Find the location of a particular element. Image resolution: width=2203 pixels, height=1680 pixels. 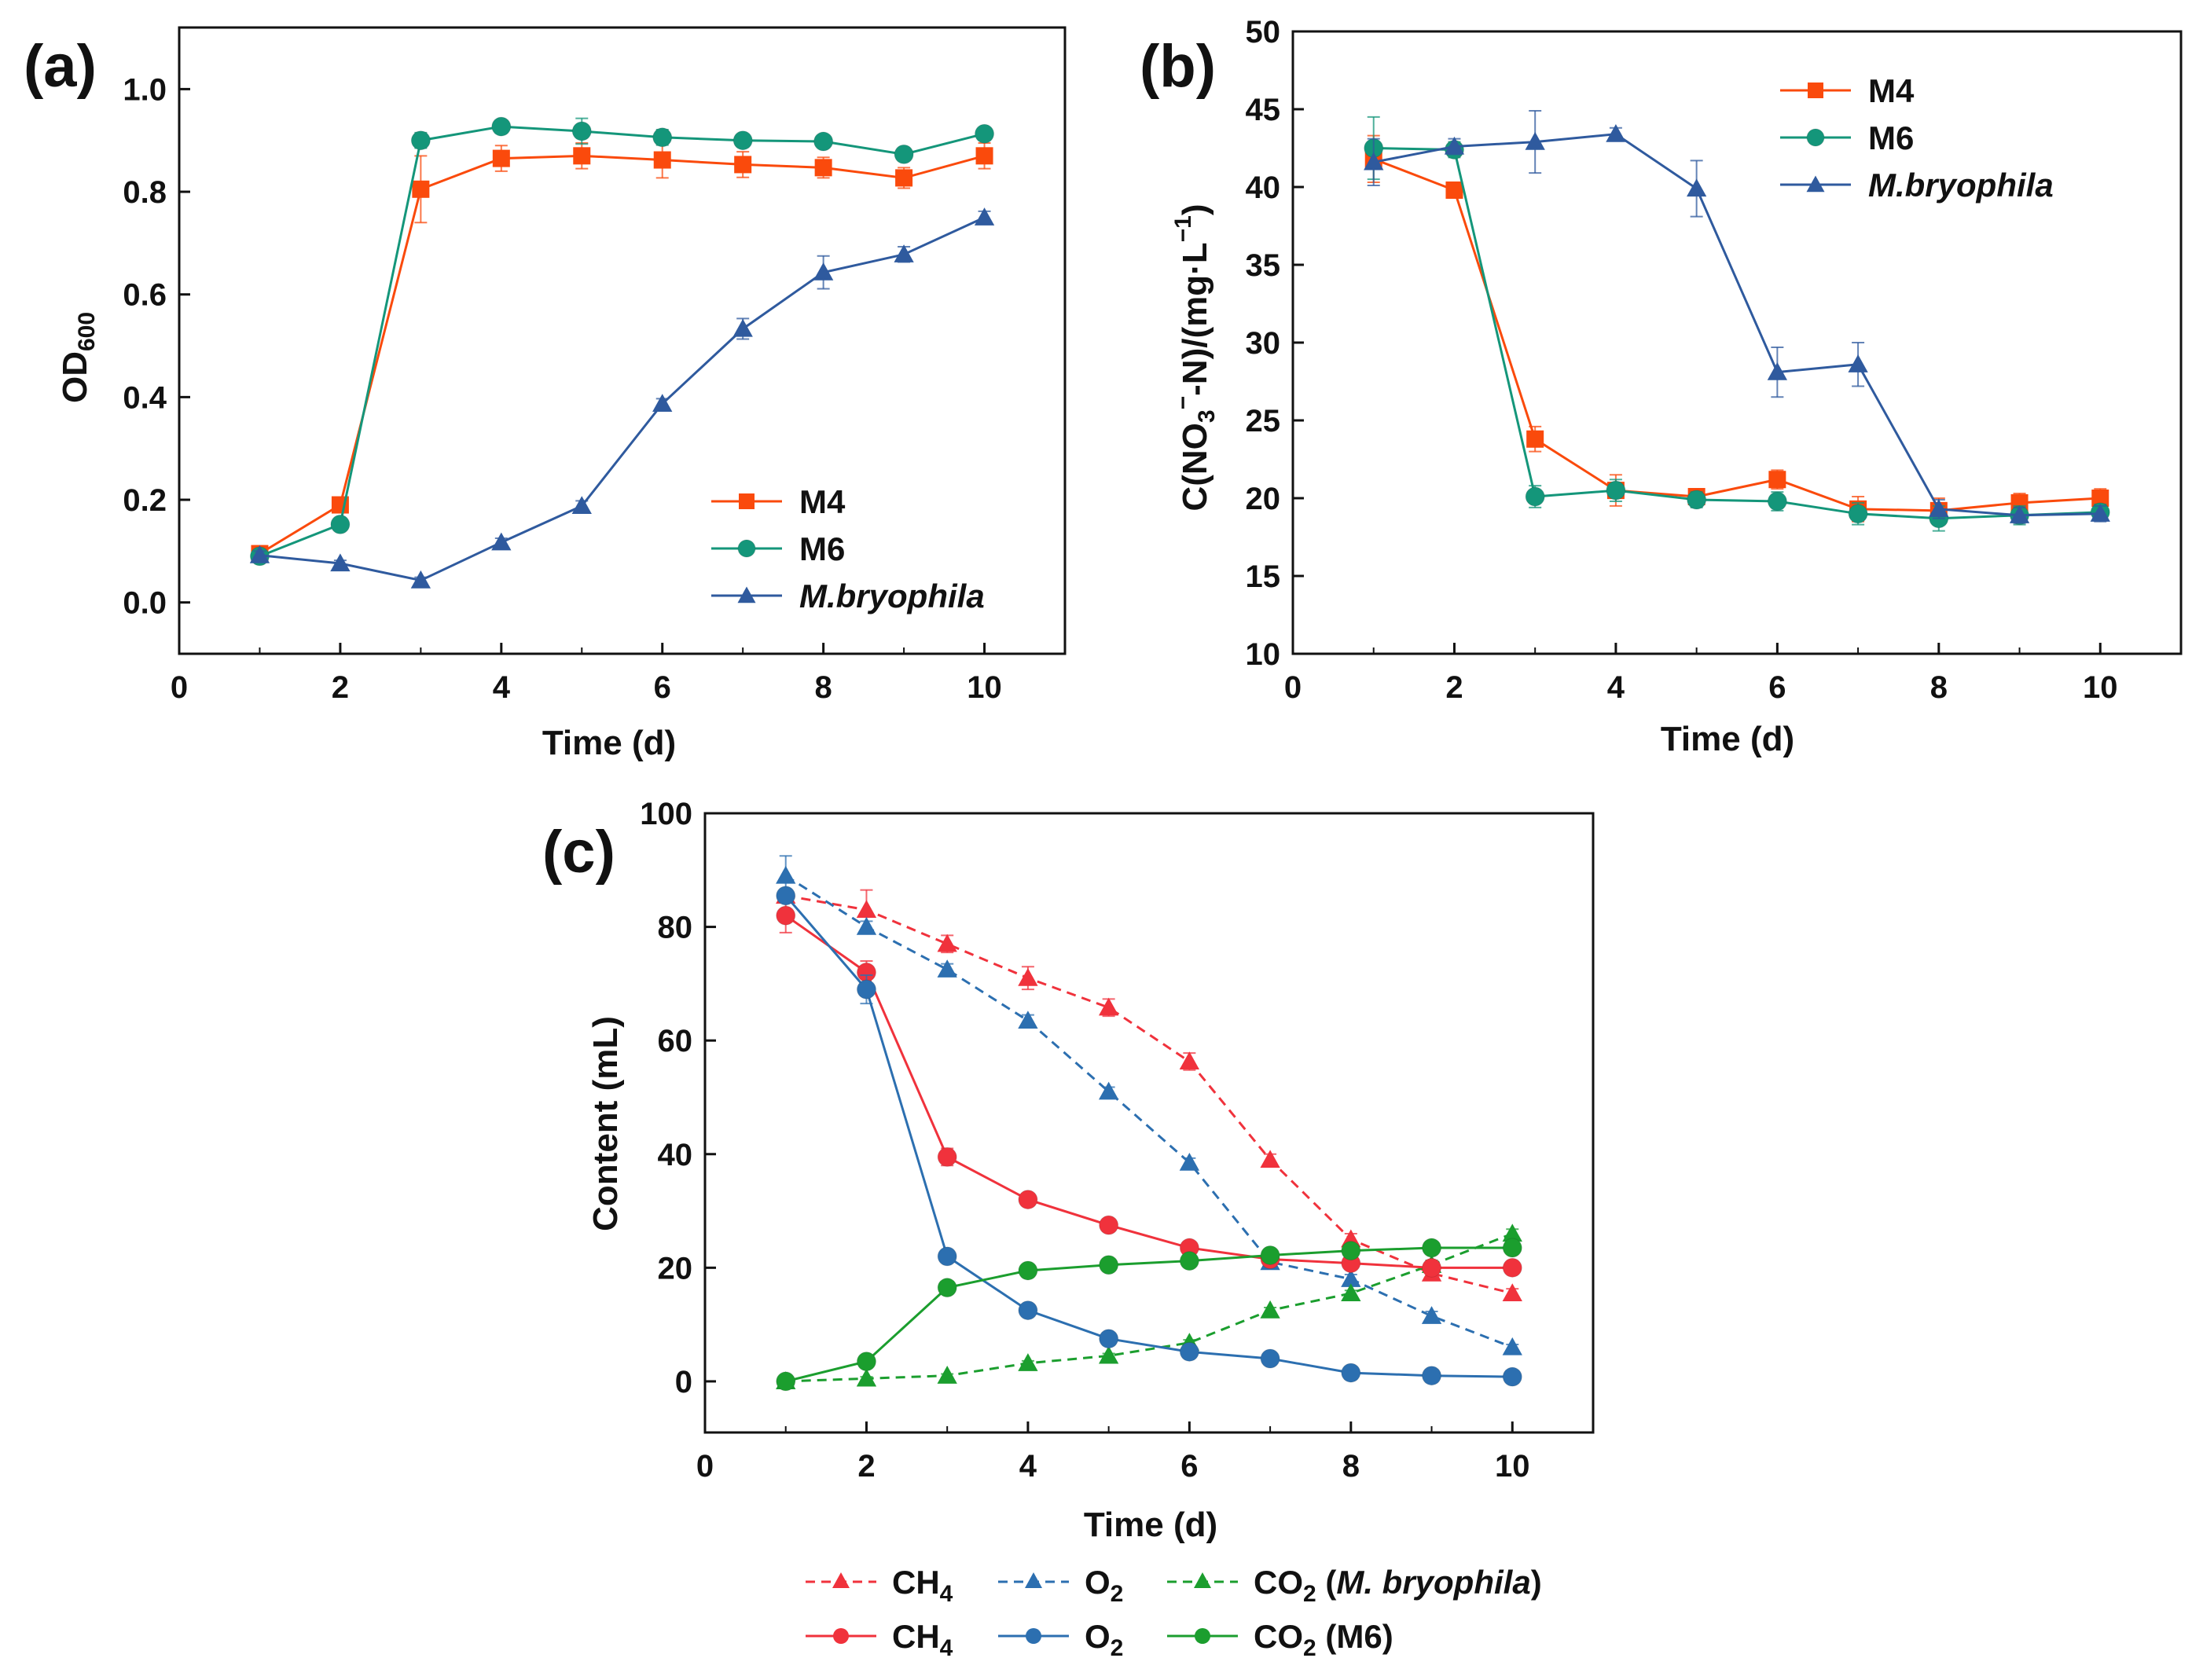

panel-c-plot-frame is located at coordinates (1149, 1123).